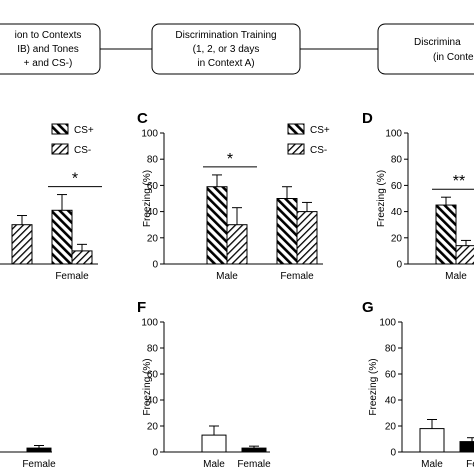 This screenshot has height=474, width=474. I want to click on chart-panel-b: Female * CS+ CS-, so click(51, 202).